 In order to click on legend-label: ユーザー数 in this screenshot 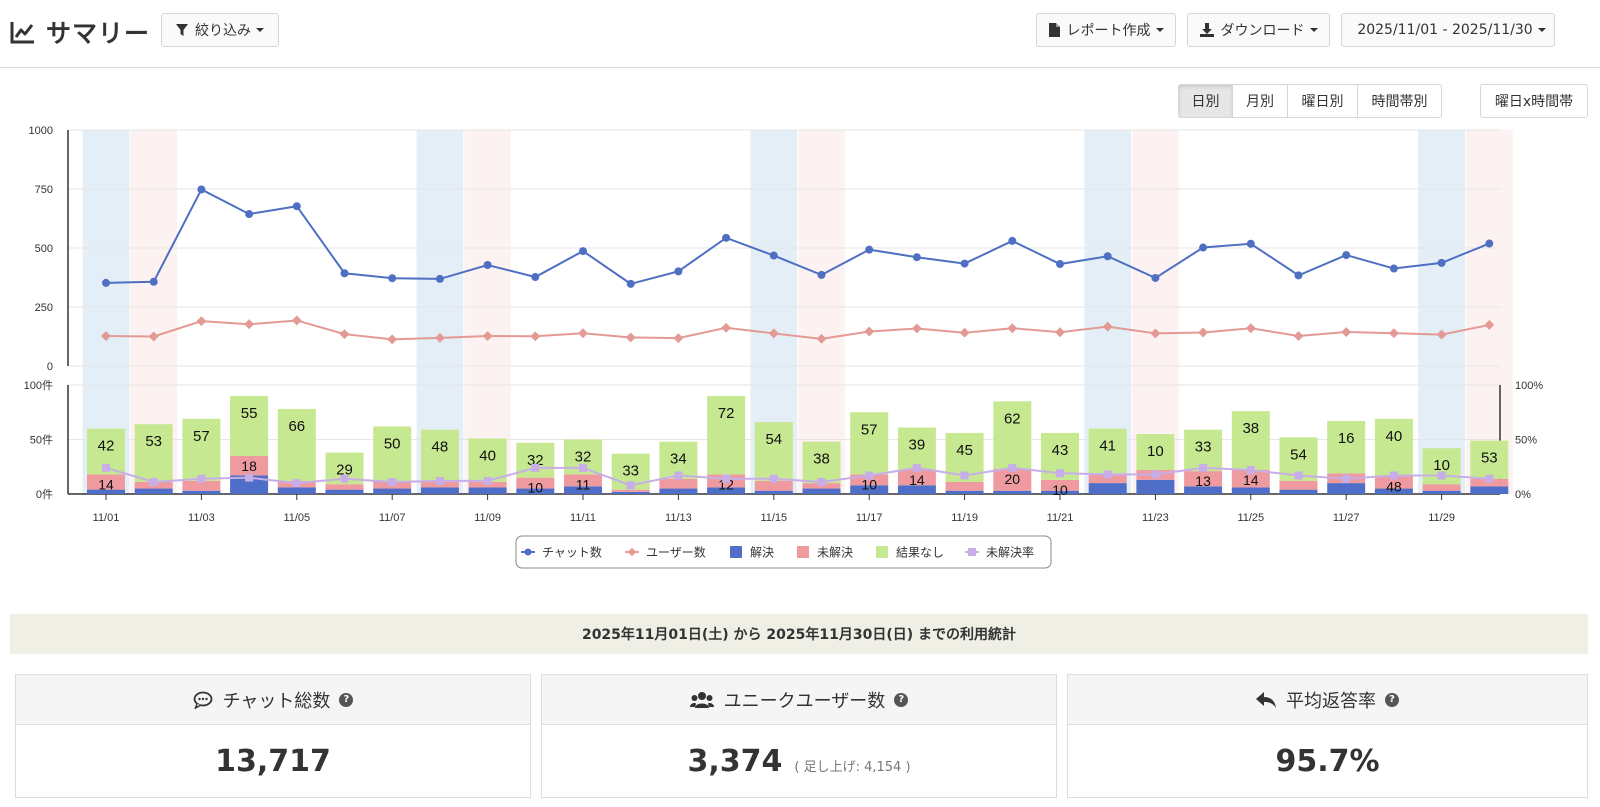, I will do `click(676, 552)`.